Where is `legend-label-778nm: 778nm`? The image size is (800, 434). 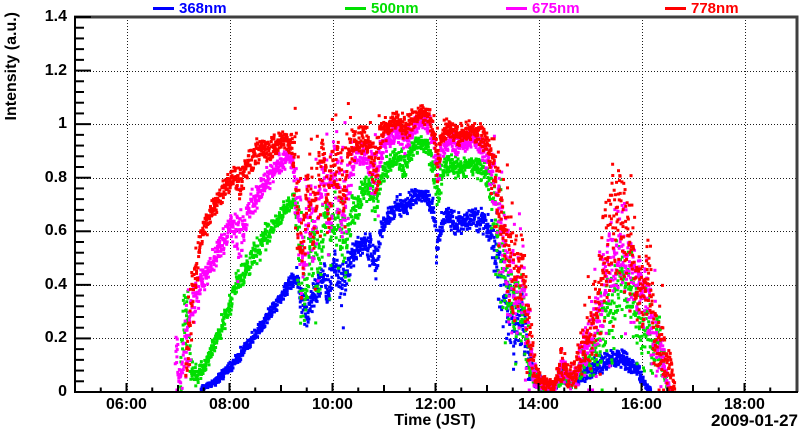 legend-label-778nm: 778nm is located at coordinates (715, 8).